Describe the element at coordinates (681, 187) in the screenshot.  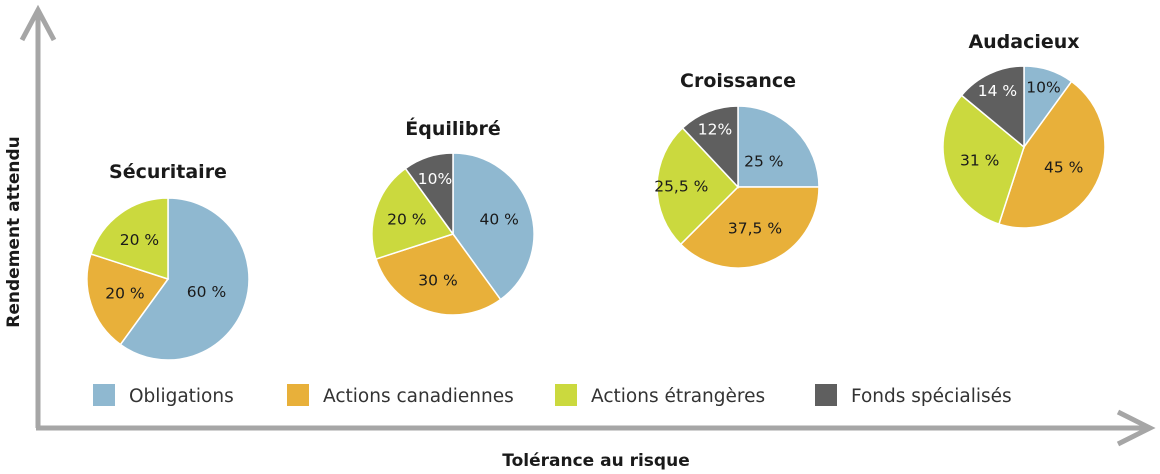
I see `slice-label: 25,5 %` at that location.